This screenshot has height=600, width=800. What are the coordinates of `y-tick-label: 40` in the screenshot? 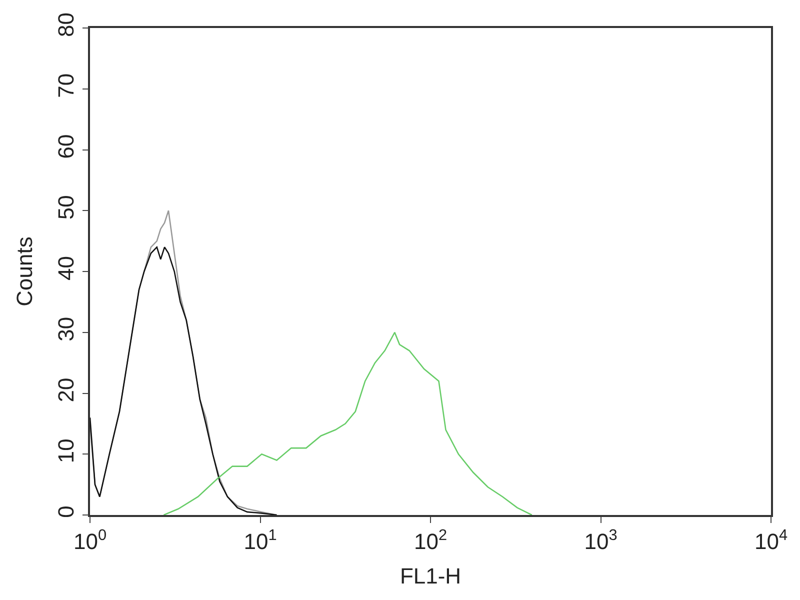 It's located at (65, 268).